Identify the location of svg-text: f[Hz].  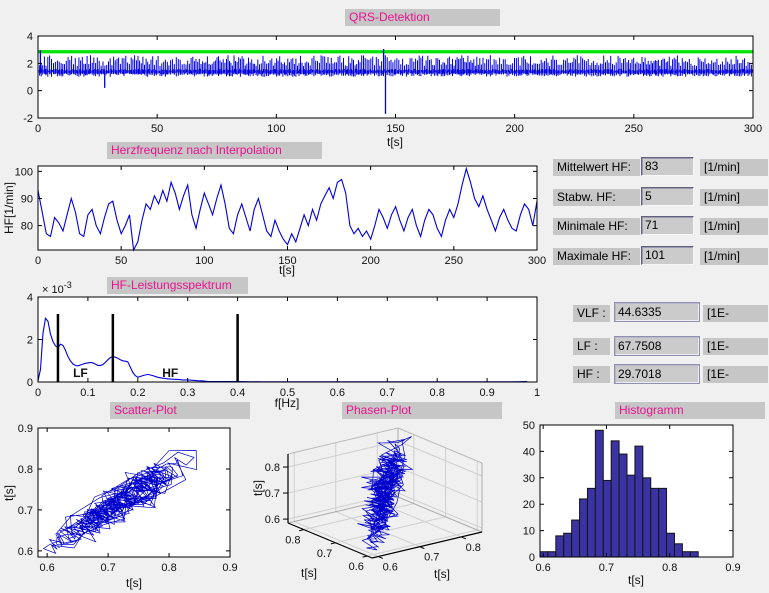
(287, 403).